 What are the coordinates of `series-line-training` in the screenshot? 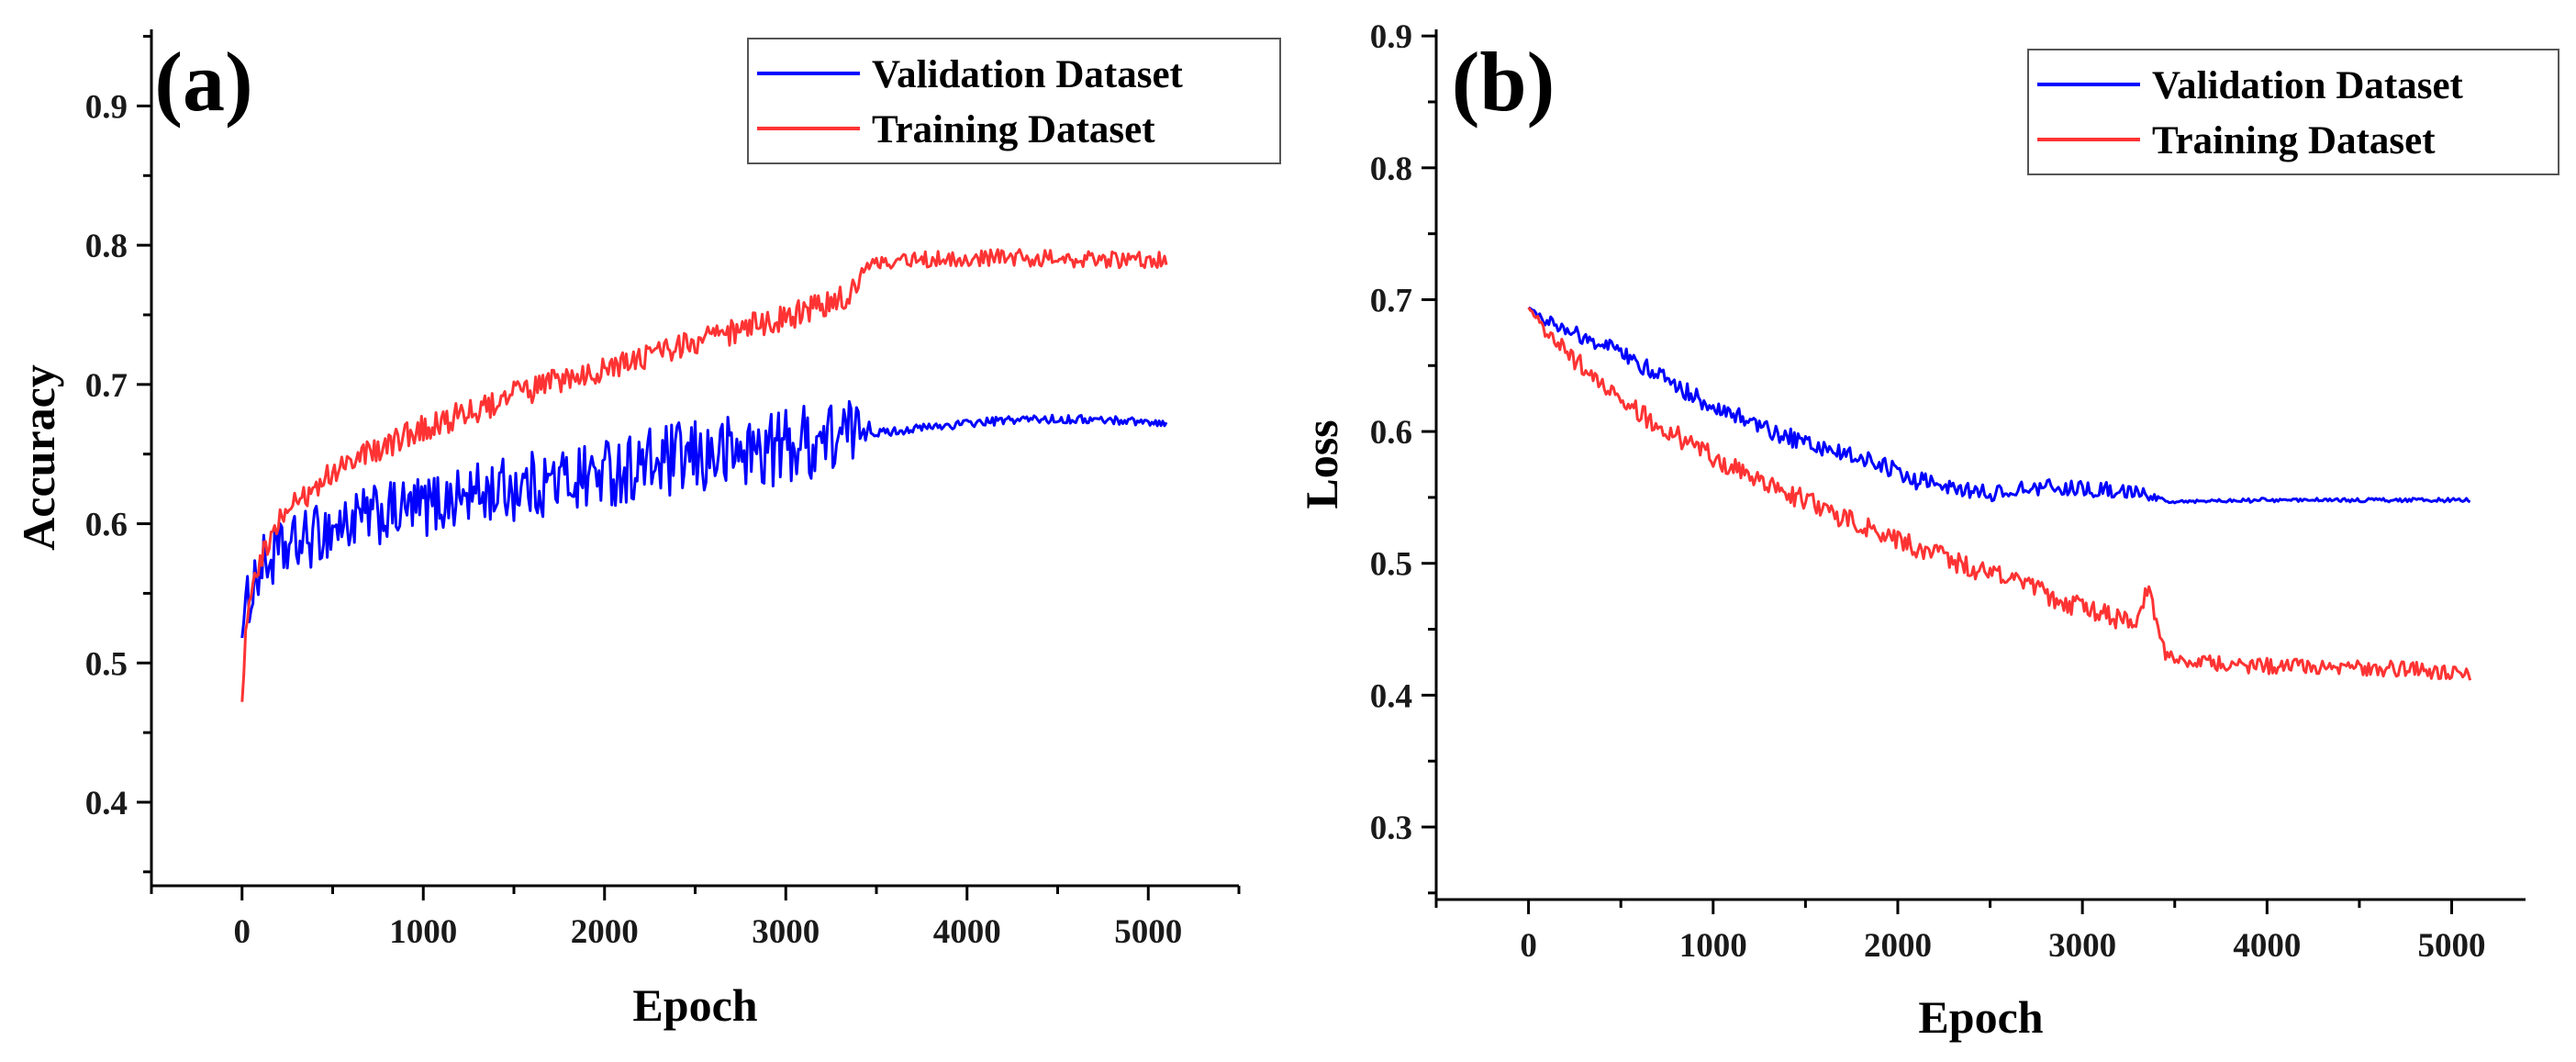 It's located at (2000, 494).